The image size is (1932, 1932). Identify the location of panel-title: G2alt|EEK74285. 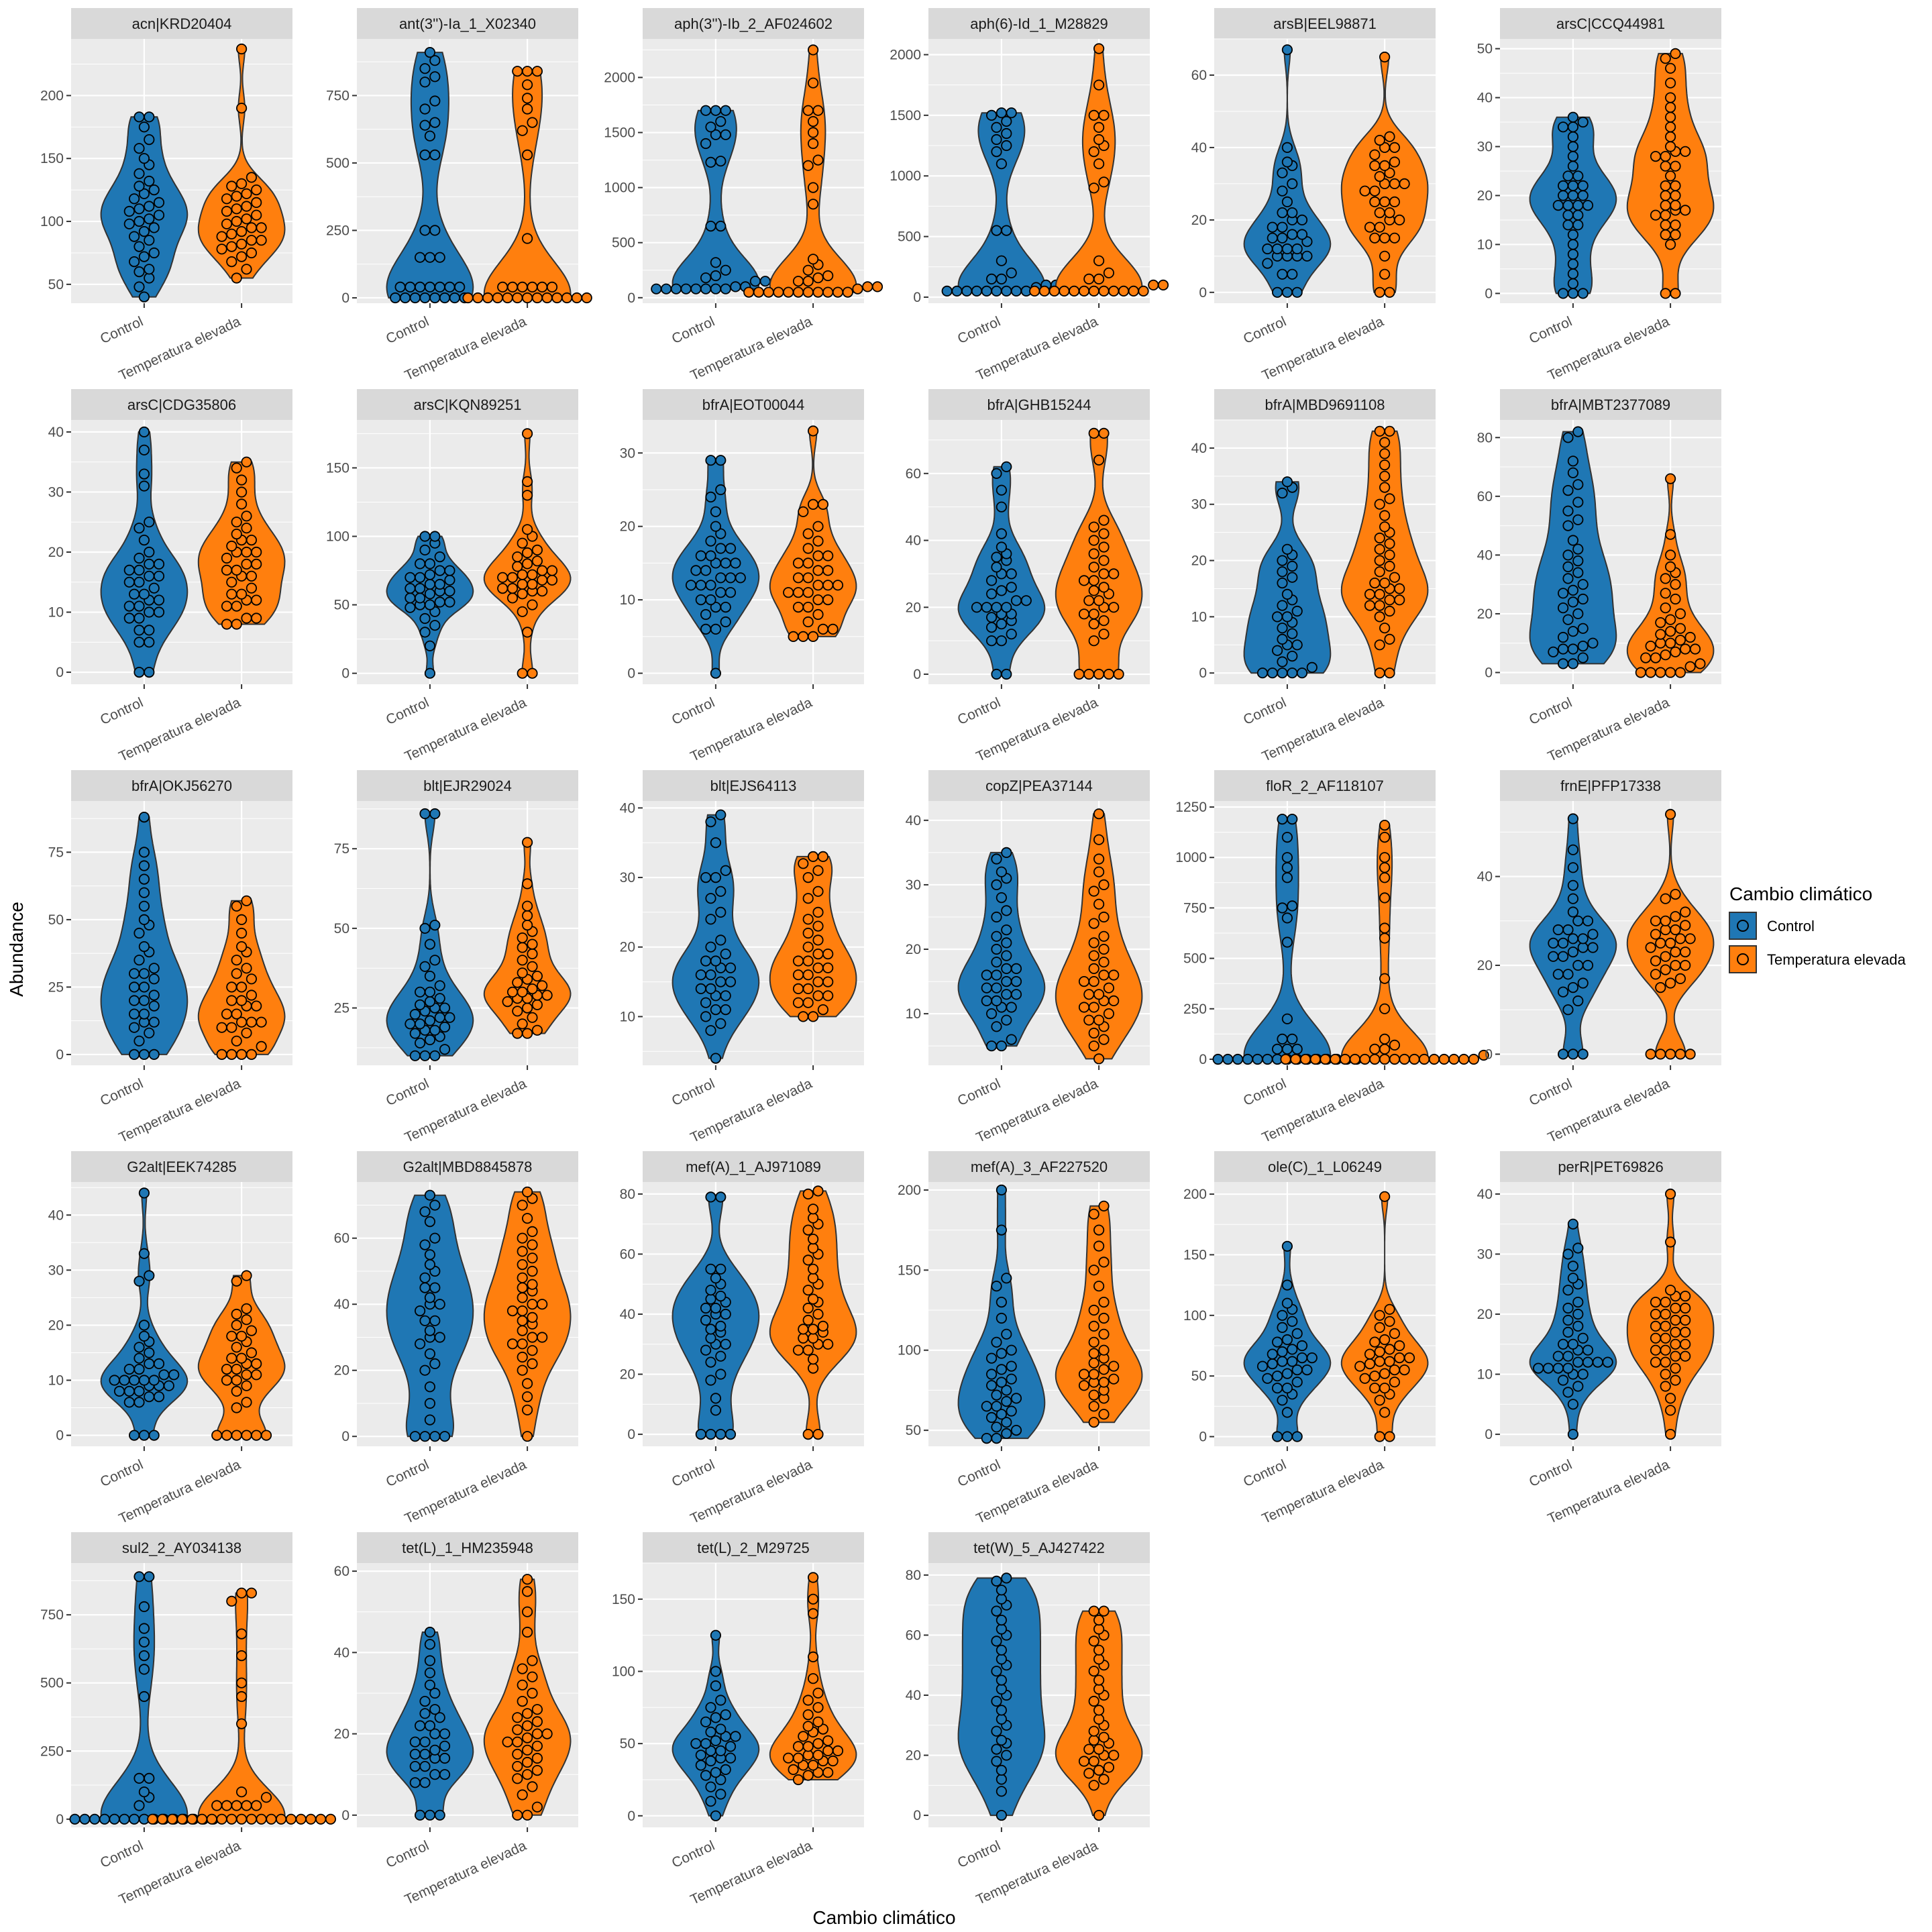
(182, 1167).